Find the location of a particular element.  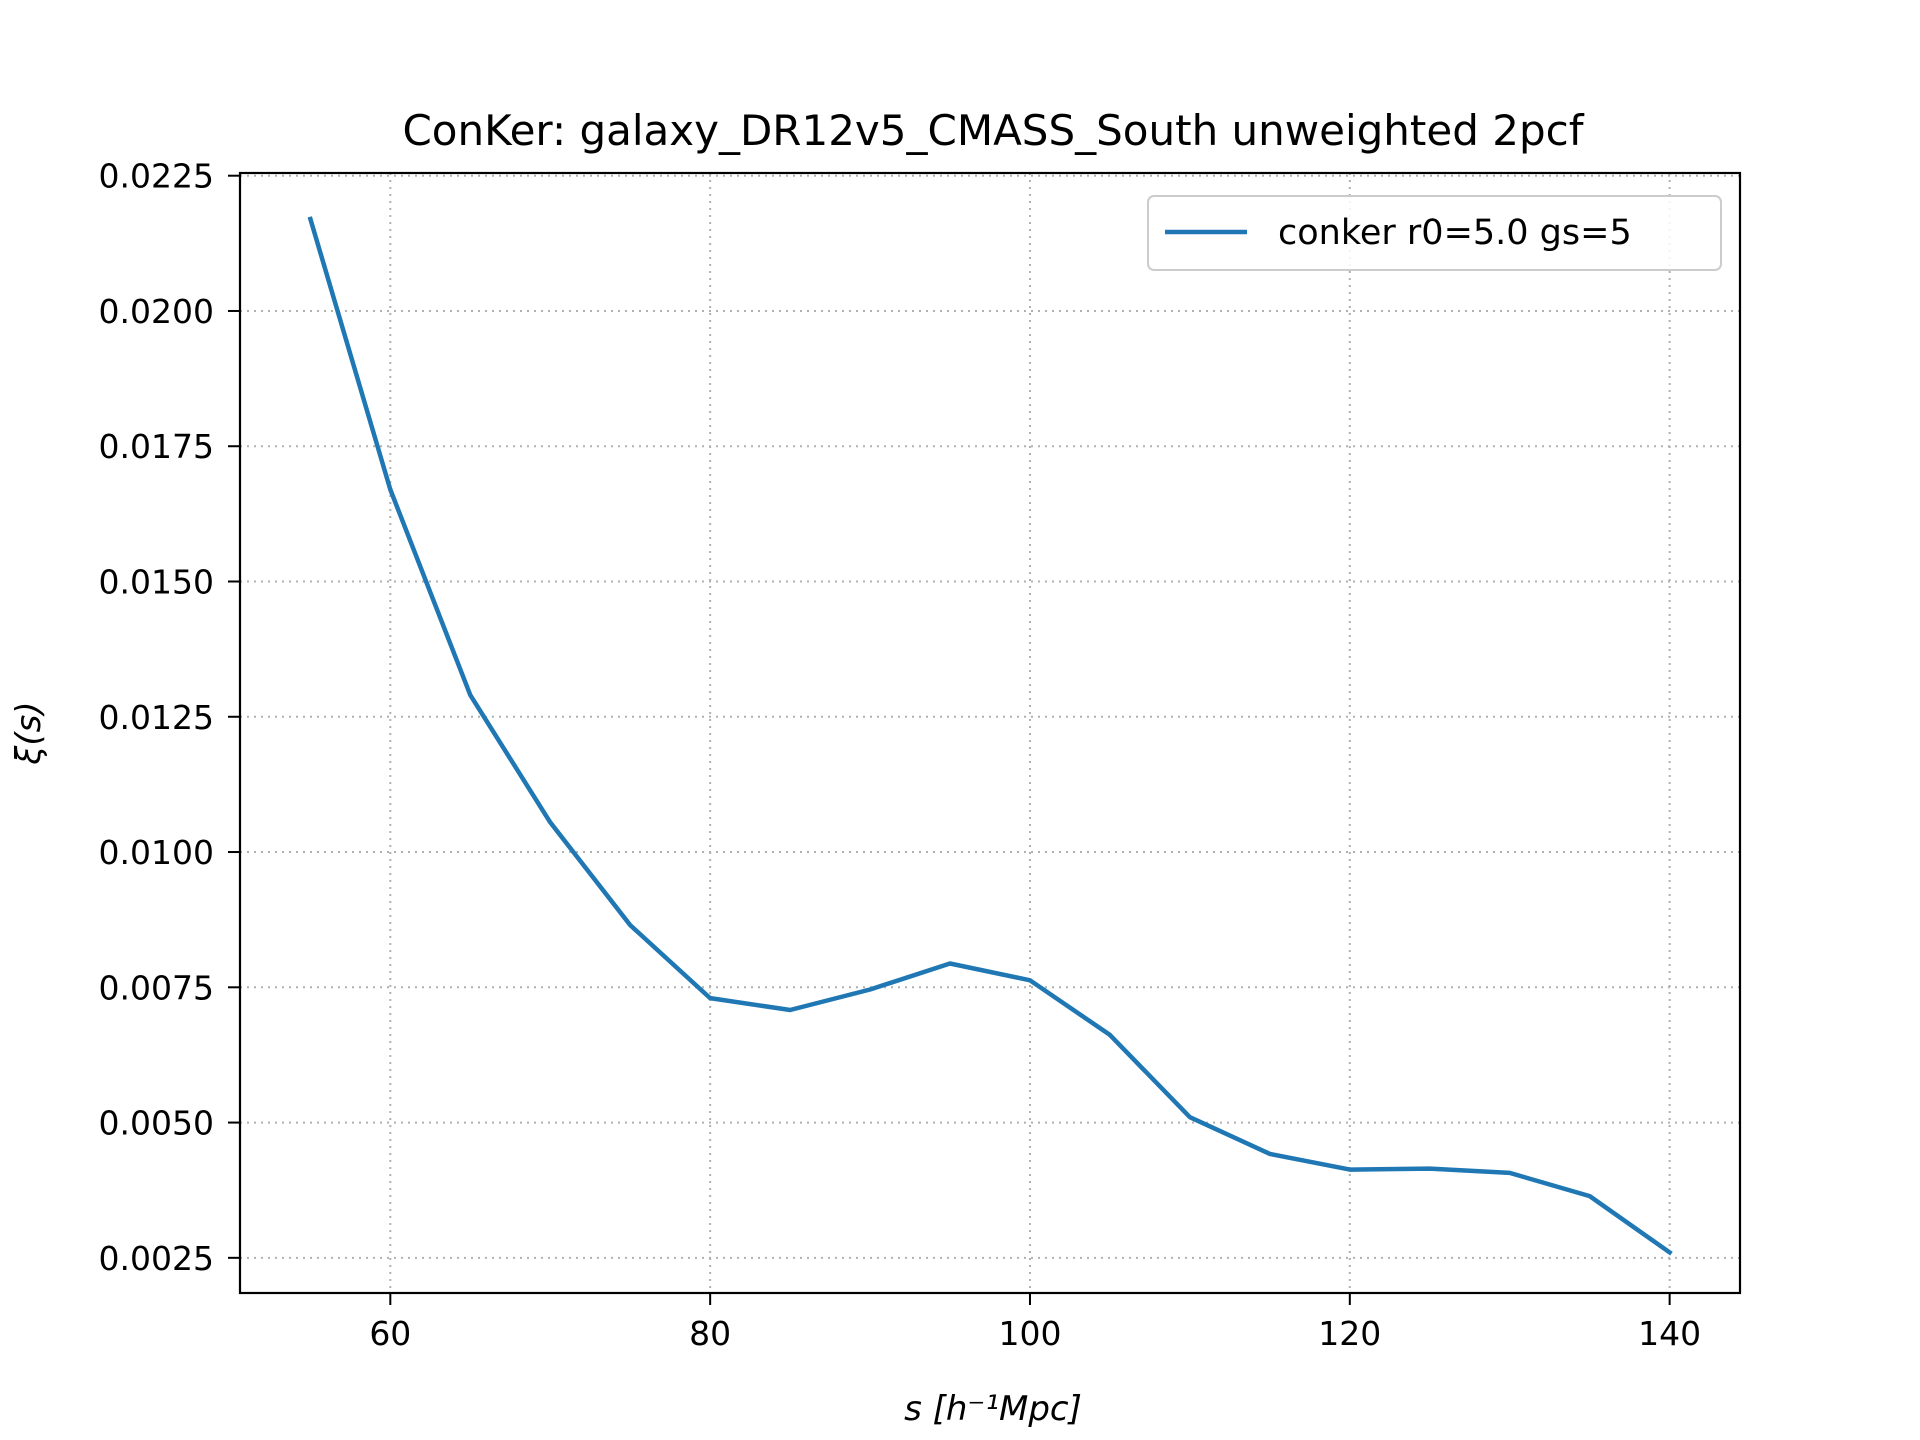

x-axis-label: s [h⁻¹Mpc] is located at coordinates (993, 1409).